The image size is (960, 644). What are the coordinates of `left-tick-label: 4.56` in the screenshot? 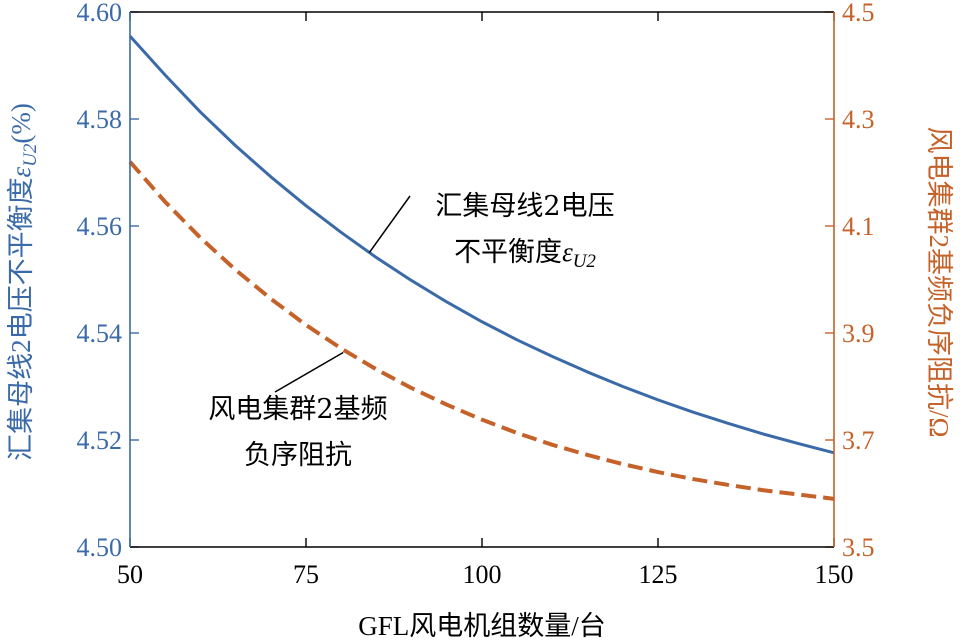 It's located at (100, 226).